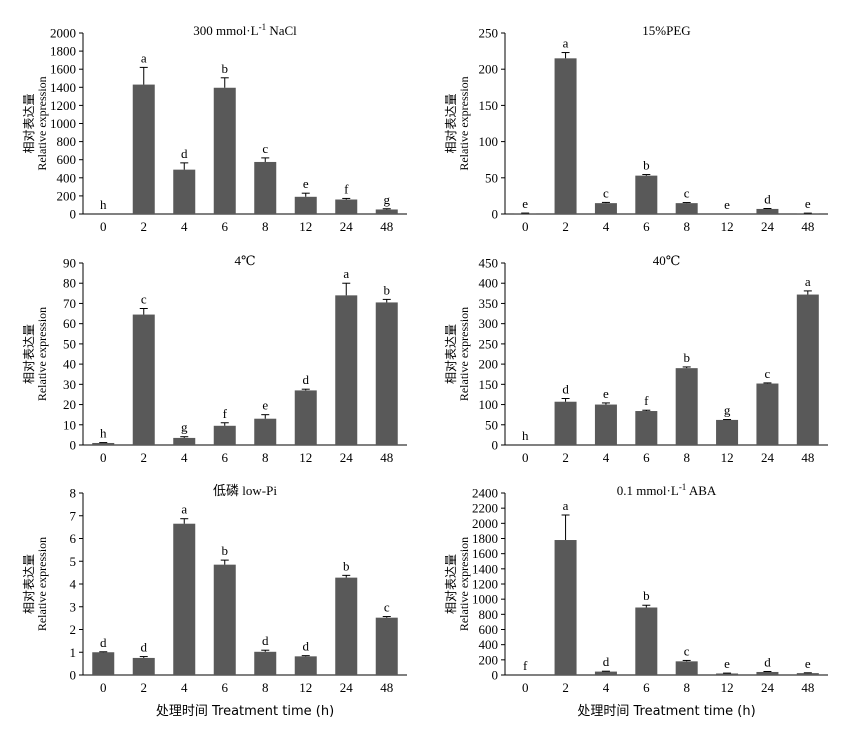 Image resolution: width=846 pixels, height=729 pixels. What do you see at coordinates (67, 141) in the screenshot?
I see `y-tick-label: 800` at bounding box center [67, 141].